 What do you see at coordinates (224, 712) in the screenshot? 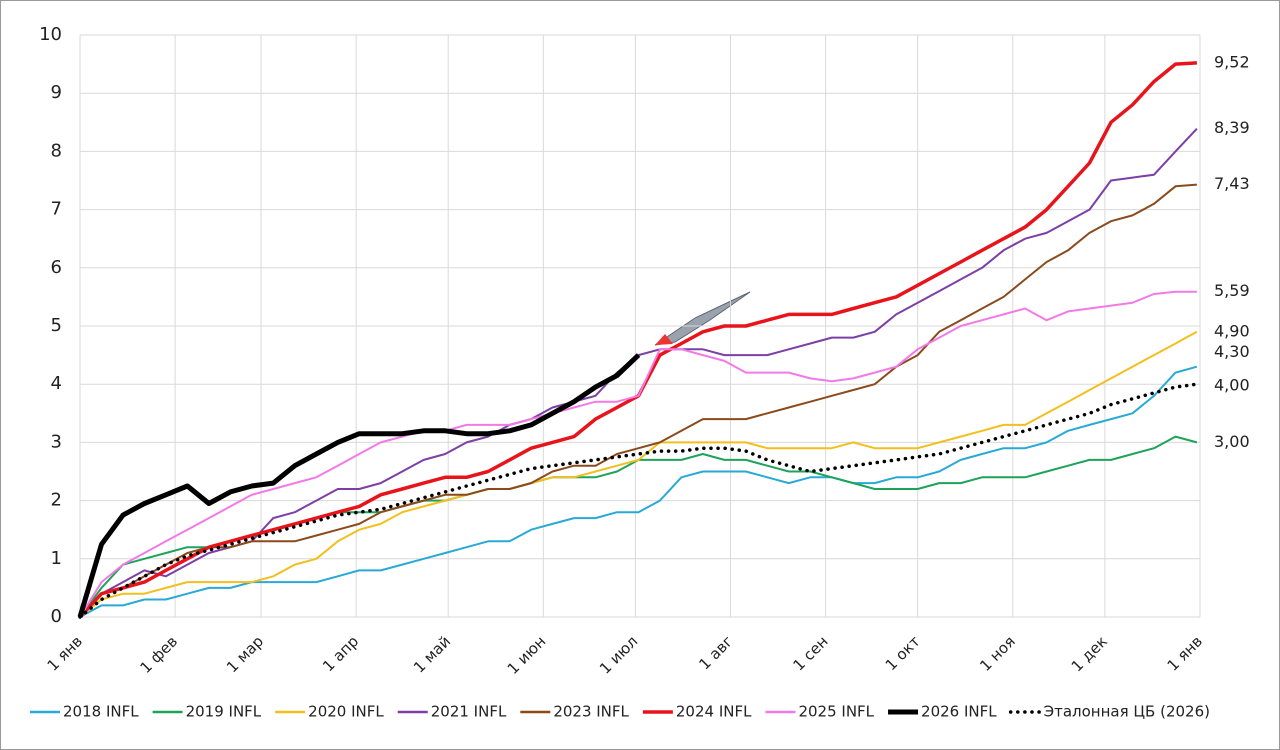
I see `legend-label: 2019 INFL` at bounding box center [224, 712].